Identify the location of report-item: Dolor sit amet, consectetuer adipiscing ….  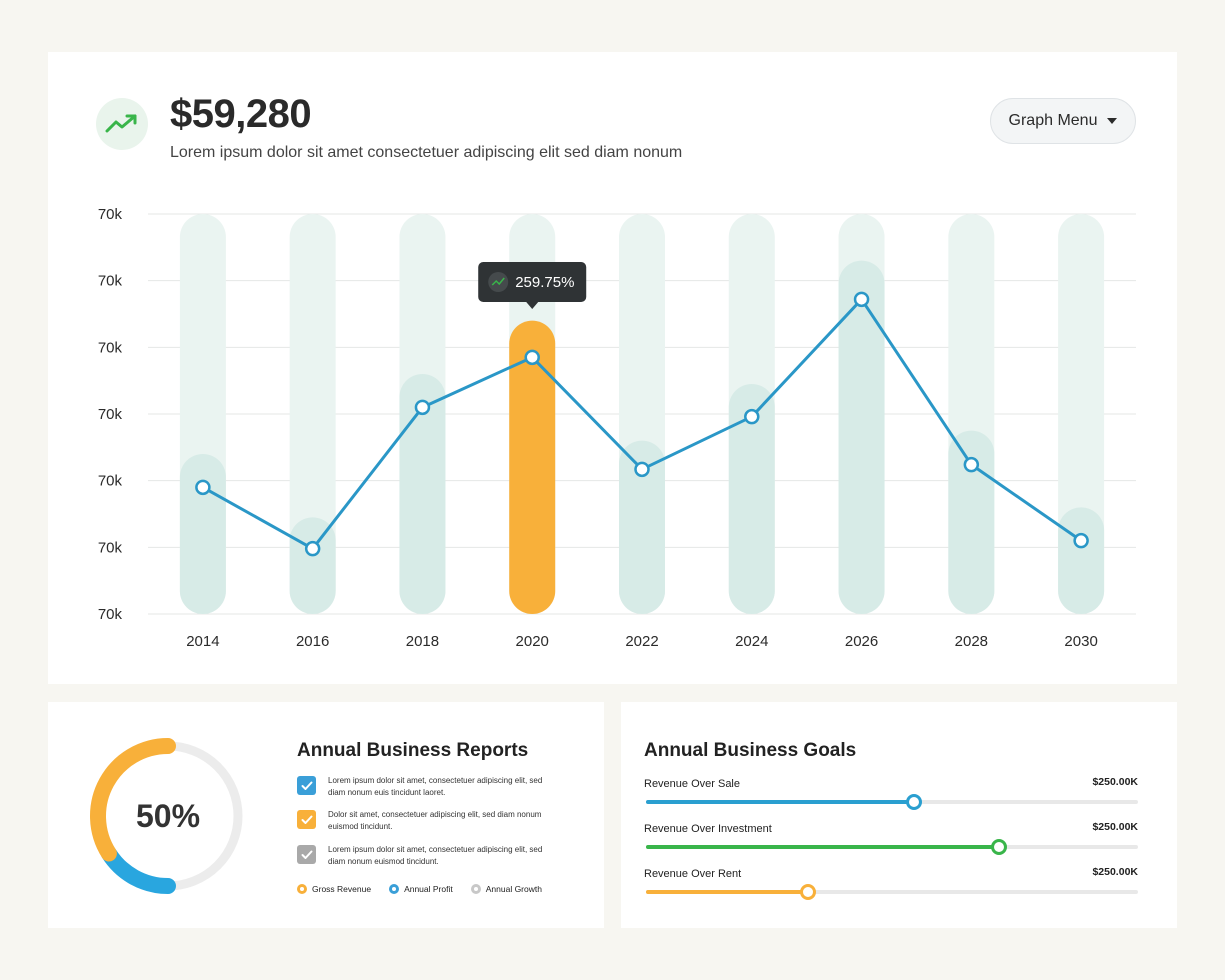
(427, 821).